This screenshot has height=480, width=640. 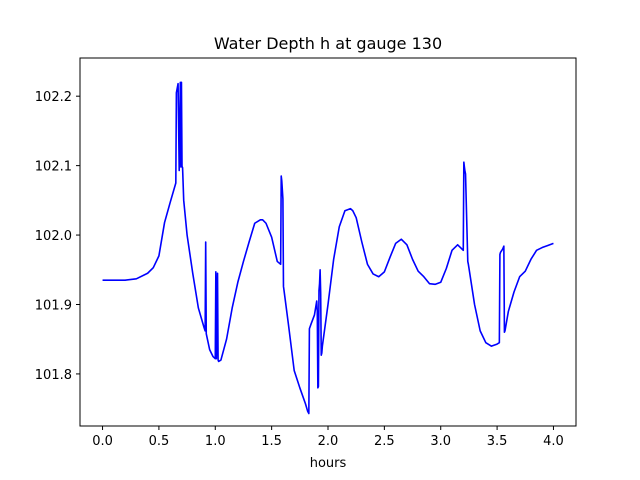 What do you see at coordinates (53, 167) in the screenshot?
I see `y-tick-label: 102.1` at bounding box center [53, 167].